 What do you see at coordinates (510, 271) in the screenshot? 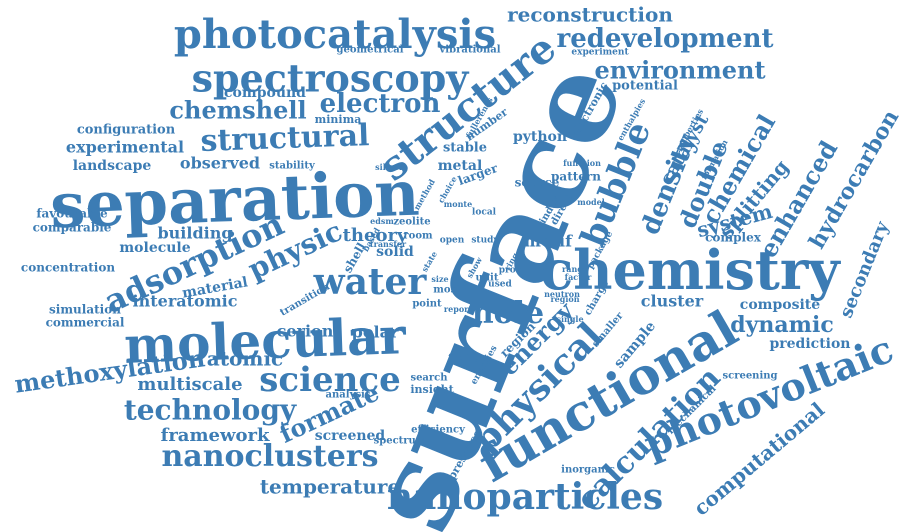
I see `cloud-word-proc: proc` at bounding box center [510, 271].